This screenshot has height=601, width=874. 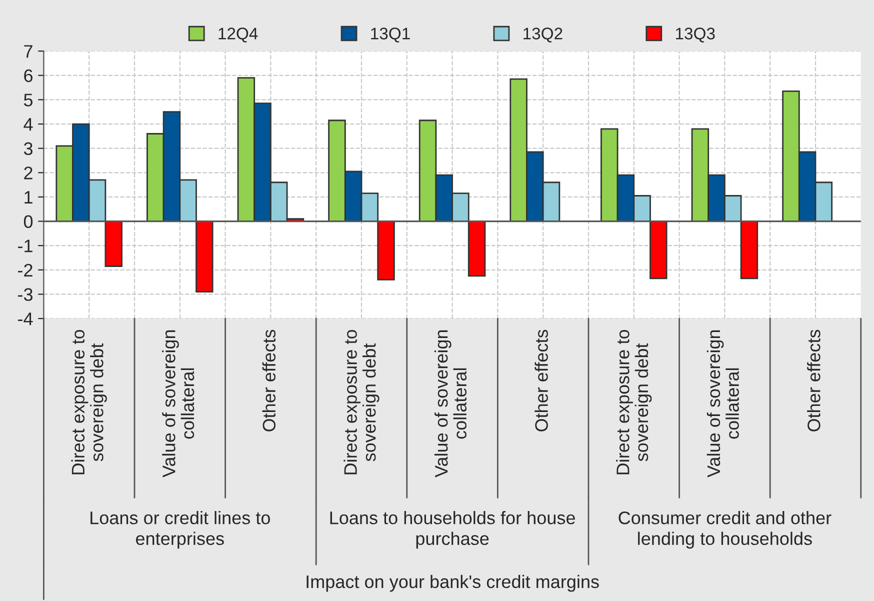 What do you see at coordinates (28, 197) in the screenshot?
I see `y-tick-label: 1` at bounding box center [28, 197].